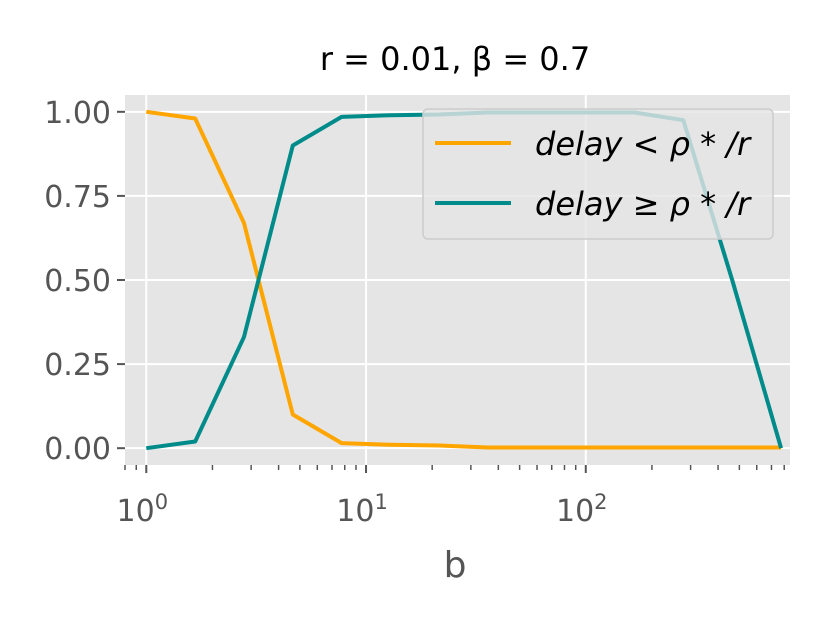 The height and width of the screenshot is (636, 829). What do you see at coordinates (582, 509) in the screenshot?
I see `x-tick-label: 10²` at bounding box center [582, 509].